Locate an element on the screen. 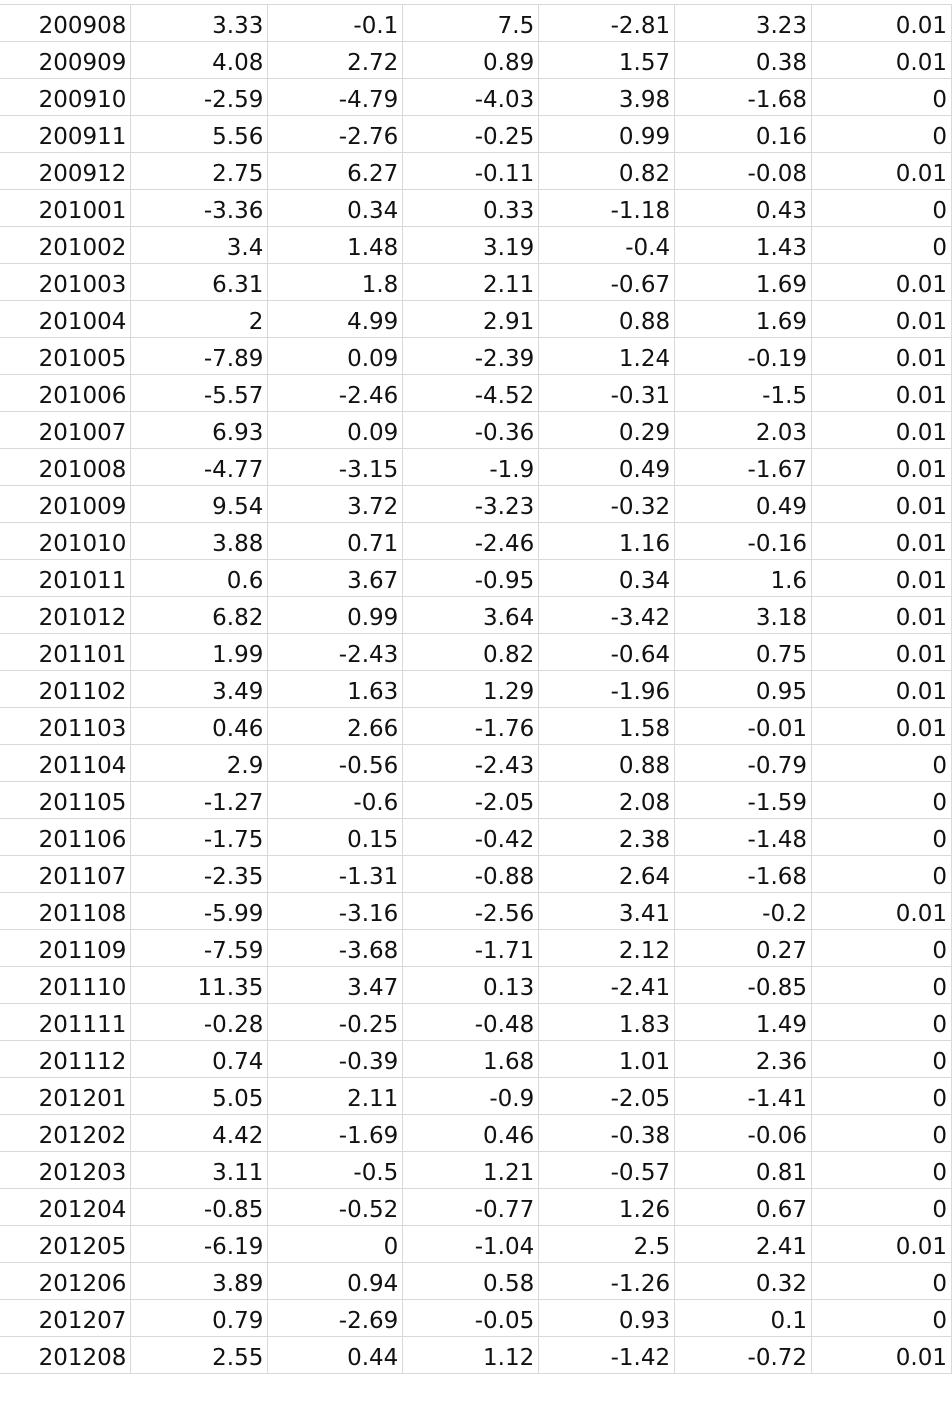 This screenshot has width=952, height=1412. cell-value: 4.99 is located at coordinates (335, 319).